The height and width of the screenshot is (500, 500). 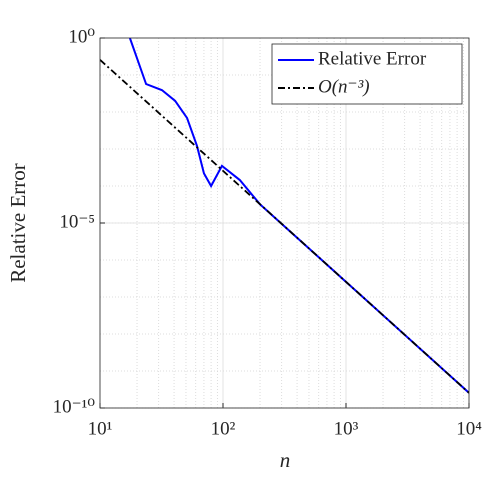 I want to click on y-tick-label: 10⁻¹⁰, so click(x=74, y=406).